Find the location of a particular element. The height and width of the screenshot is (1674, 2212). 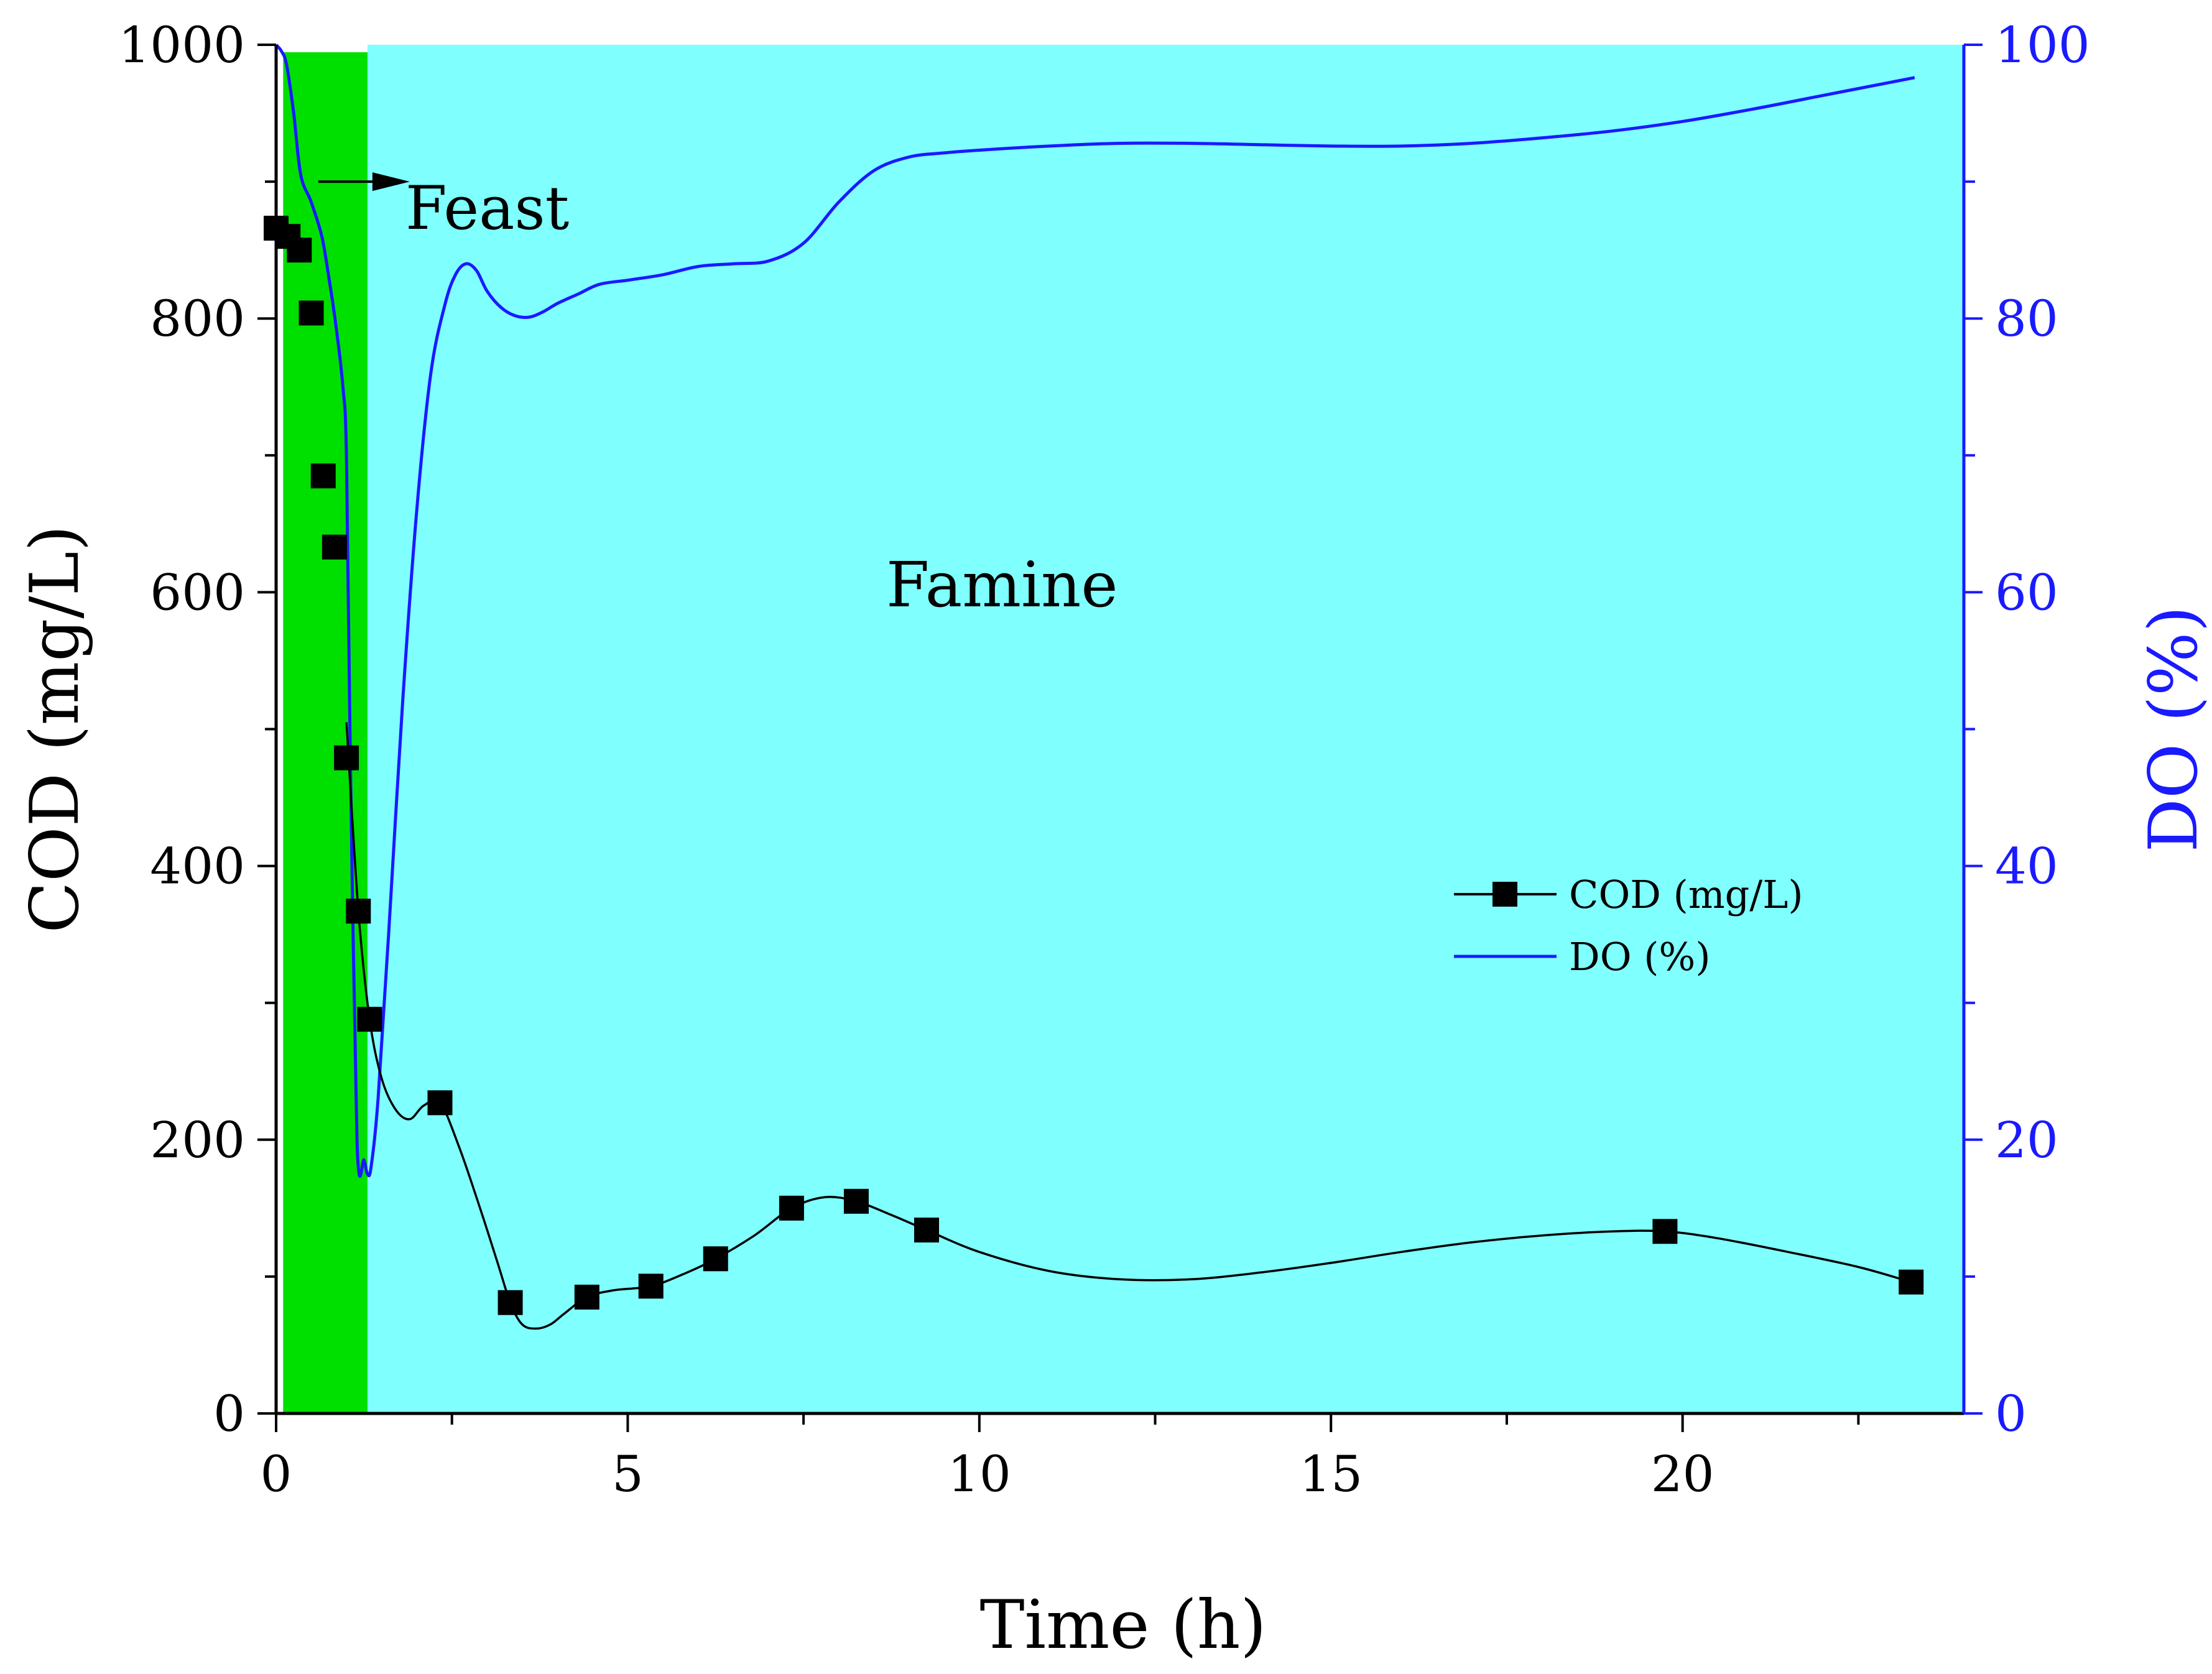

y-right-tick-label: 60 is located at coordinates (2026, 592).